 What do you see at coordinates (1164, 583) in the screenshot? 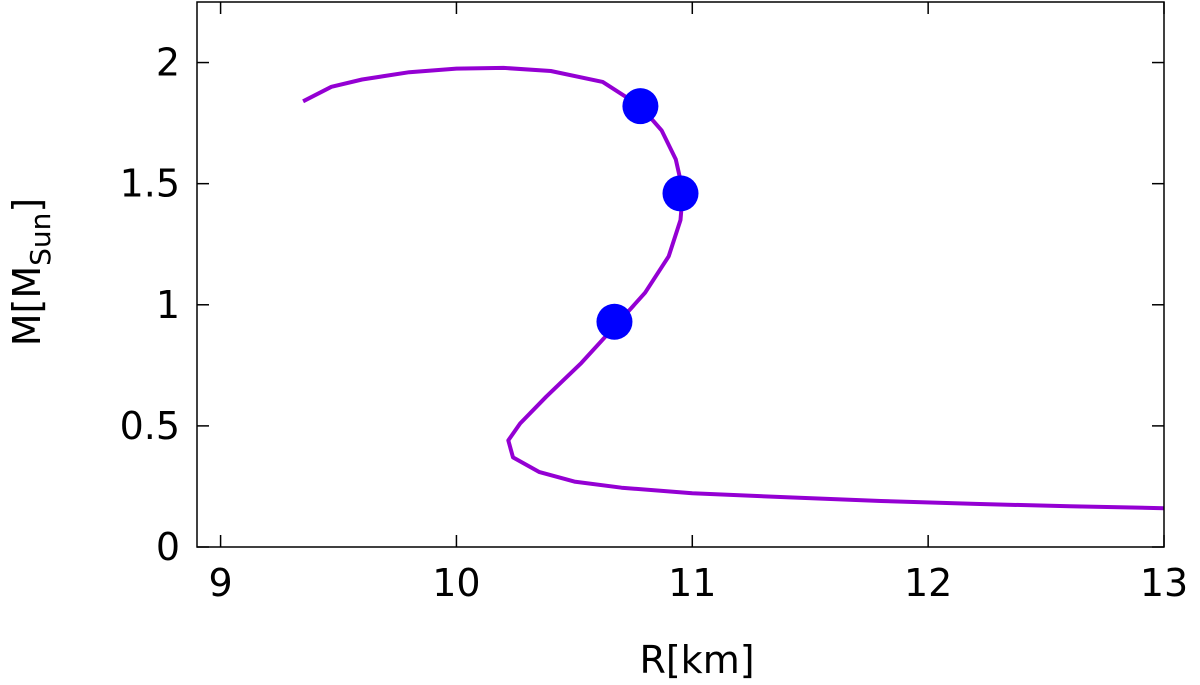
I see `x-tick-label: 13` at bounding box center [1164, 583].